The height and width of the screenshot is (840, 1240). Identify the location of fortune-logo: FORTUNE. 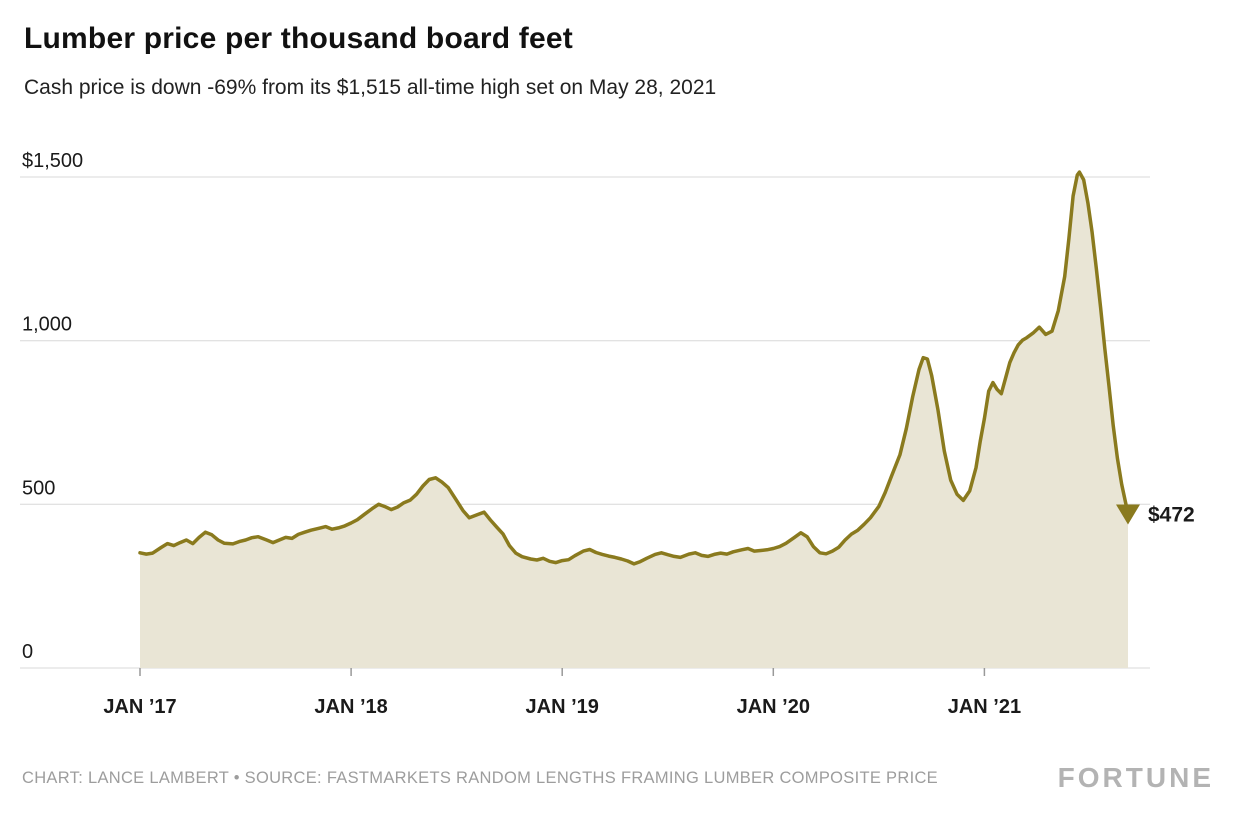
(1135, 777).